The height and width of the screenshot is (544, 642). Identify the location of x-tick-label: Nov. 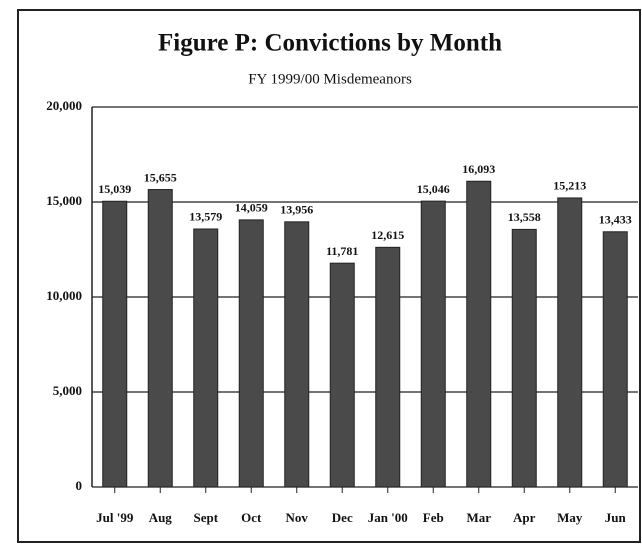
(297, 517).